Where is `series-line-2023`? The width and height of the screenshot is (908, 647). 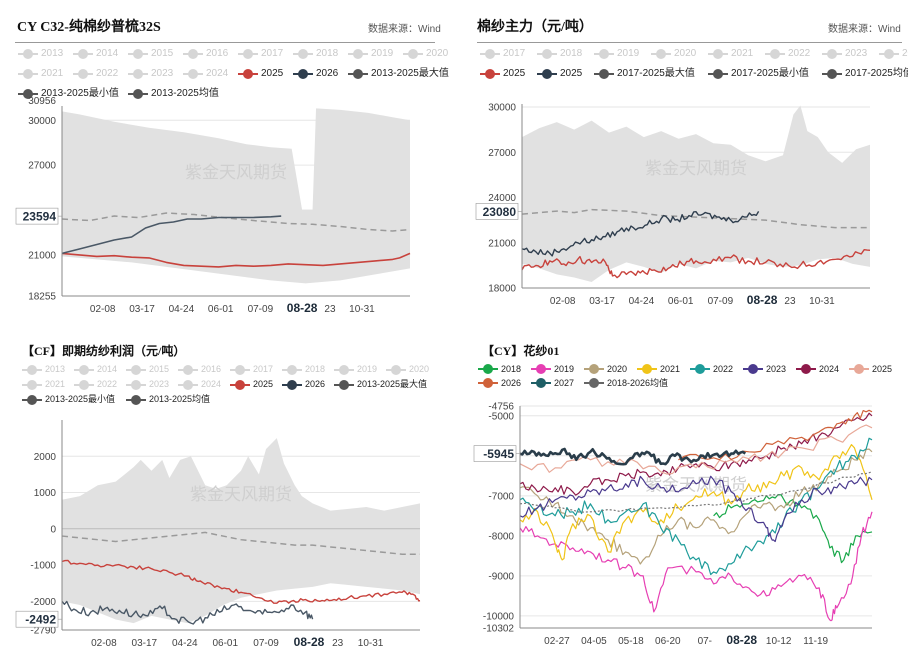 series-line-2023 is located at coordinates (696, 509).